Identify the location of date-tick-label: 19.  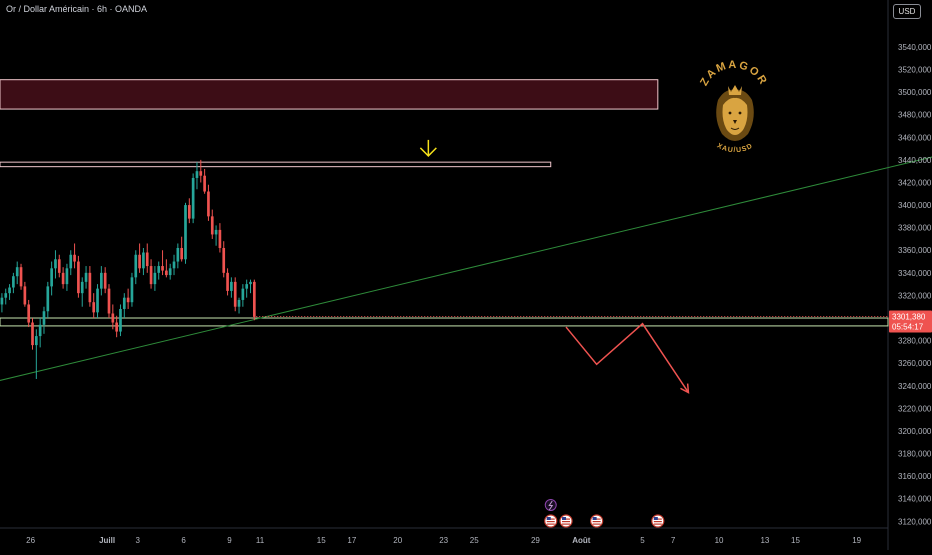
(856, 540).